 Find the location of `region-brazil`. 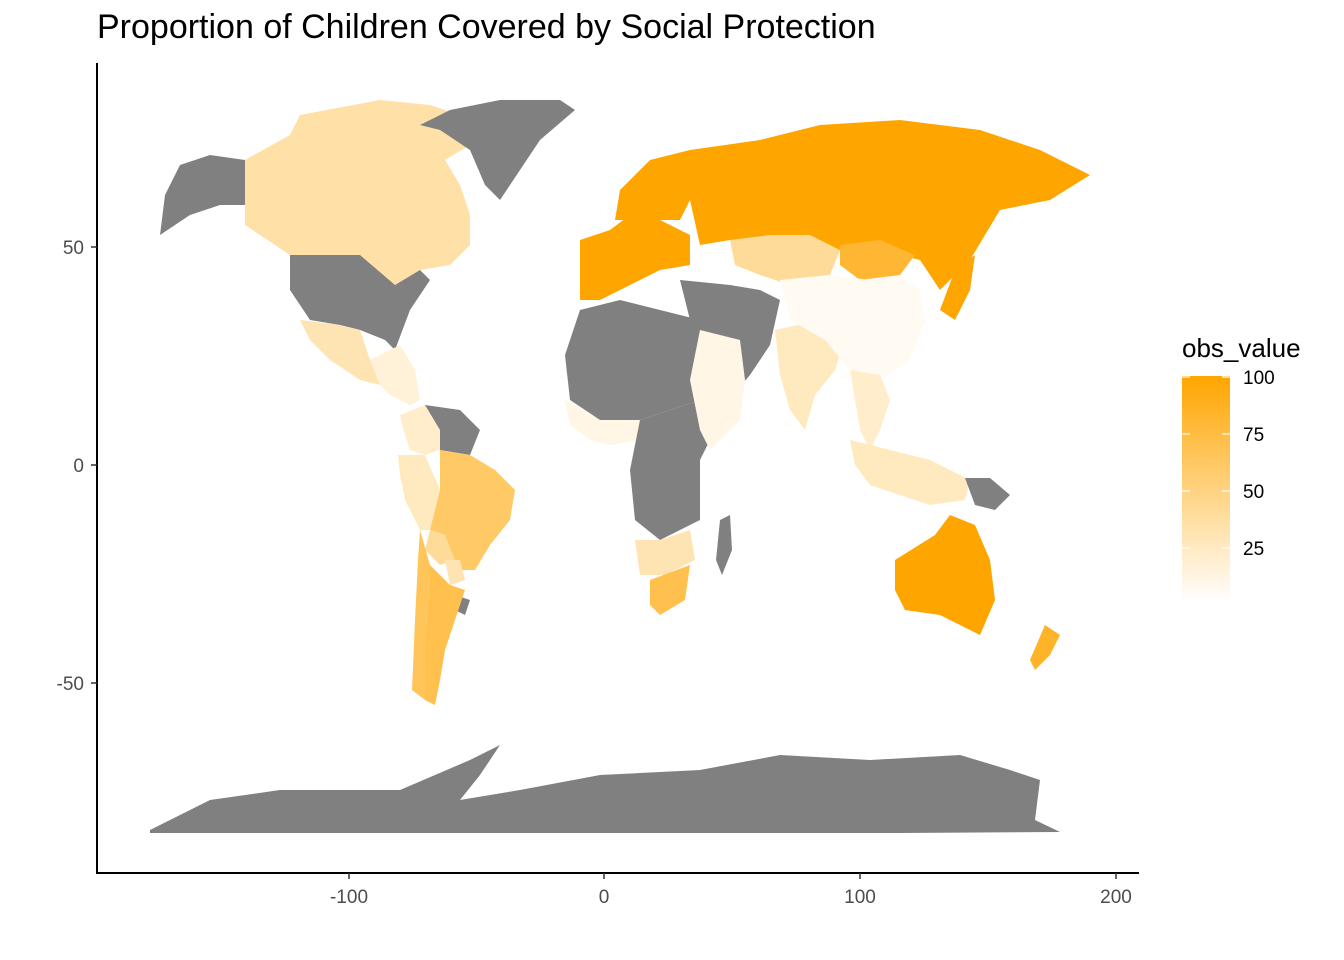

region-brazil is located at coordinates (472, 510).